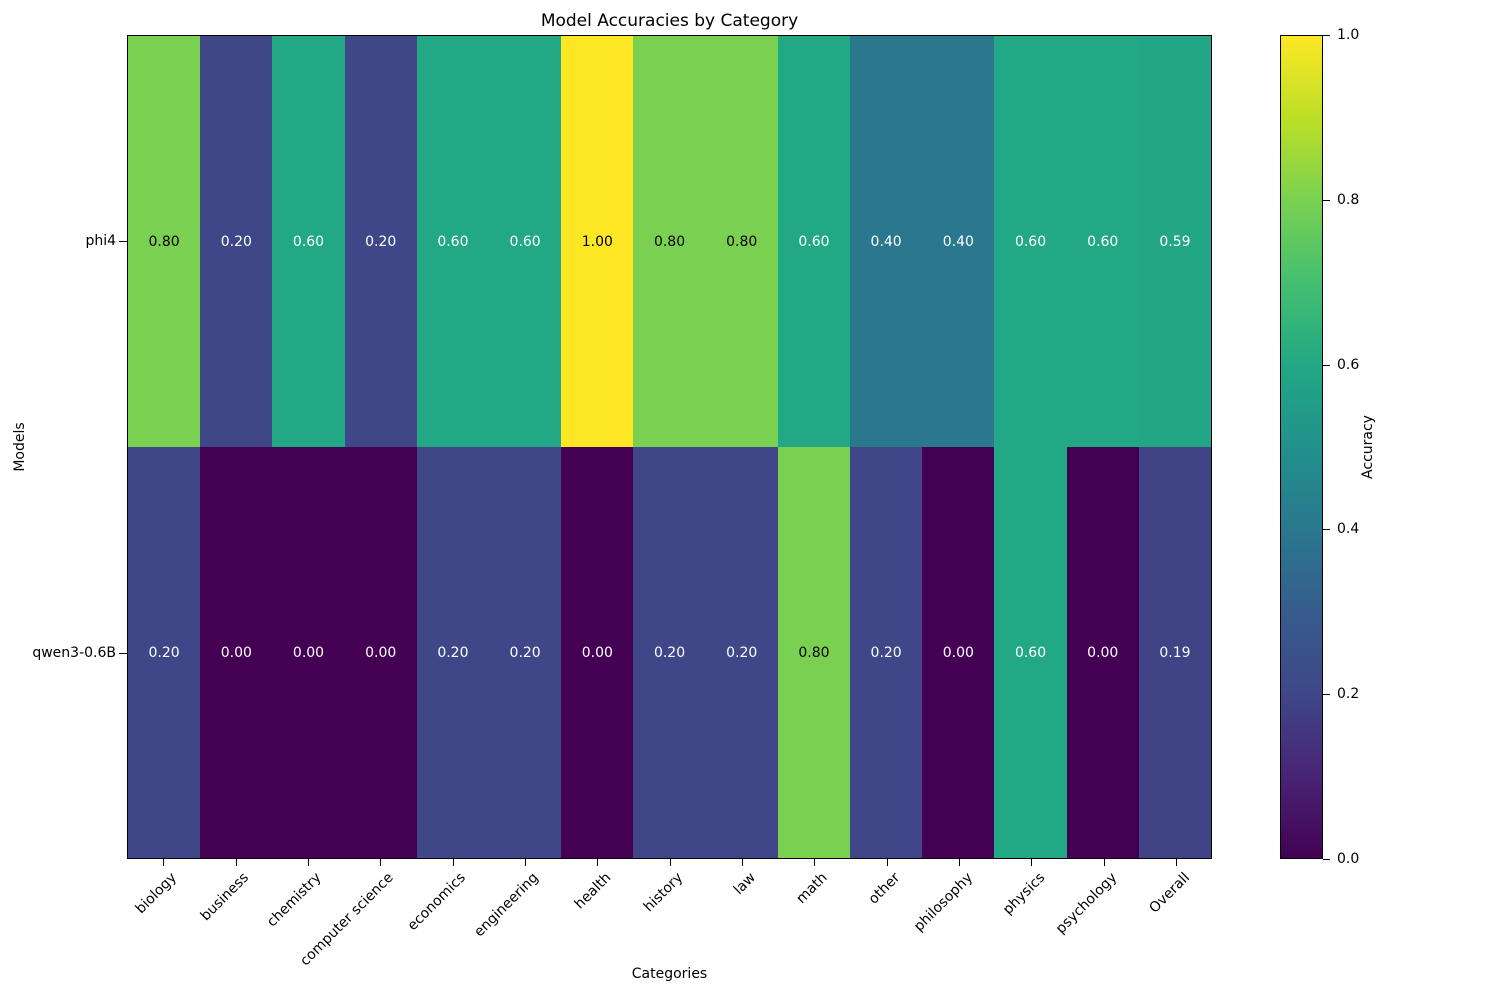 This screenshot has width=1500, height=1000. What do you see at coordinates (1348, 35) in the screenshot?
I see `colorbar-tick-label: 1.0` at bounding box center [1348, 35].